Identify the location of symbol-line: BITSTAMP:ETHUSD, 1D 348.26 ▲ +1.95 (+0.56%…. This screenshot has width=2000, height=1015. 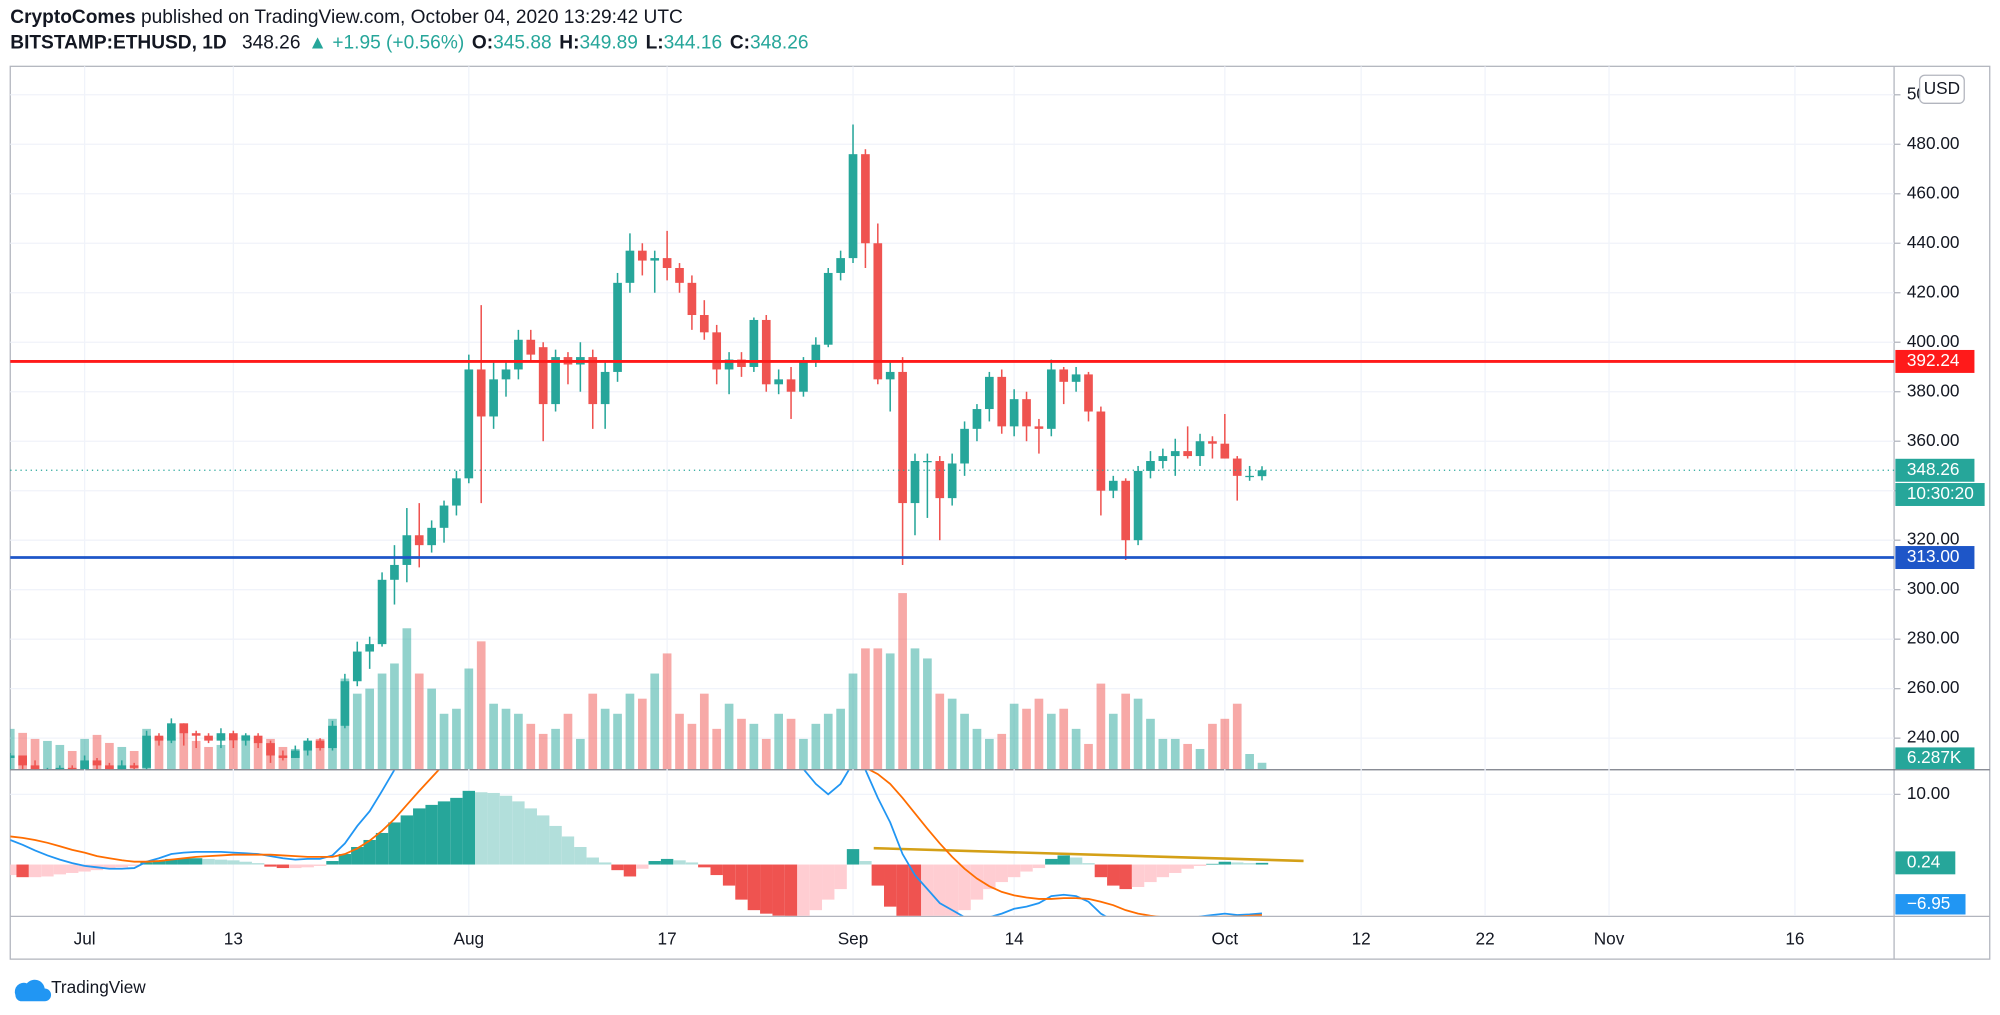
(409, 42).